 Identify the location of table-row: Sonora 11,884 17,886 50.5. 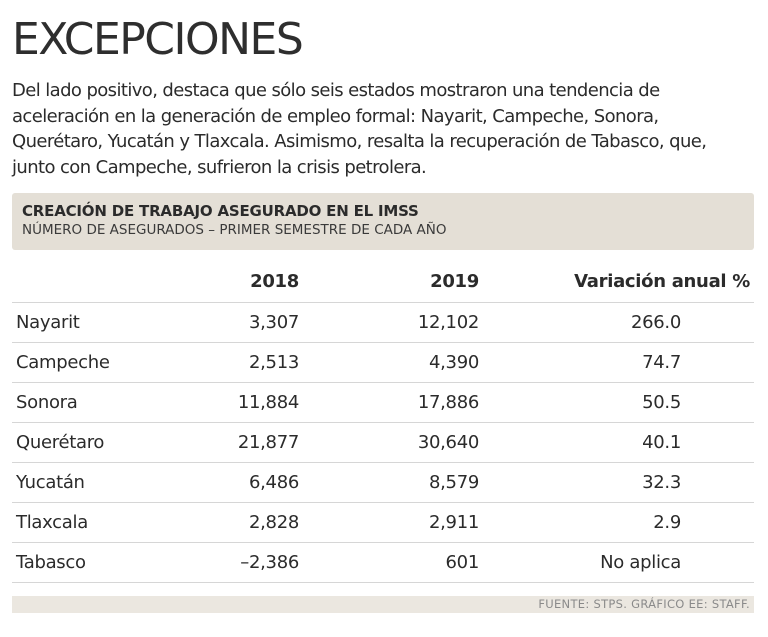
(383, 403).